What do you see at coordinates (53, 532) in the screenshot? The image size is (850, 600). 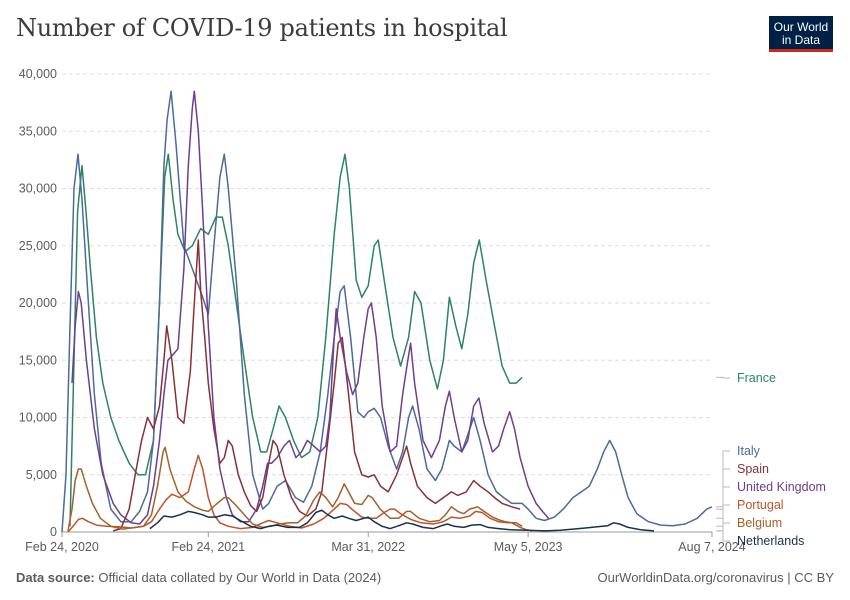 I see `y-tick-label: 0` at bounding box center [53, 532].